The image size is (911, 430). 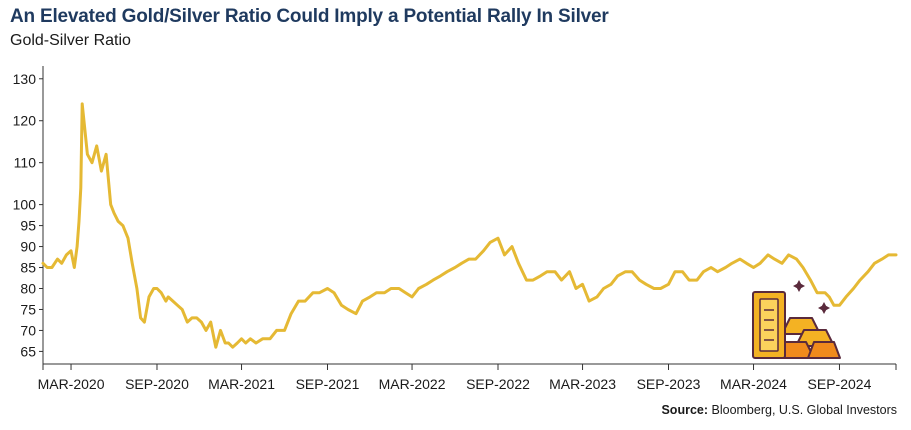 What do you see at coordinates (769, 325) in the screenshot?
I see `tall-gold-bar-inset` at bounding box center [769, 325].